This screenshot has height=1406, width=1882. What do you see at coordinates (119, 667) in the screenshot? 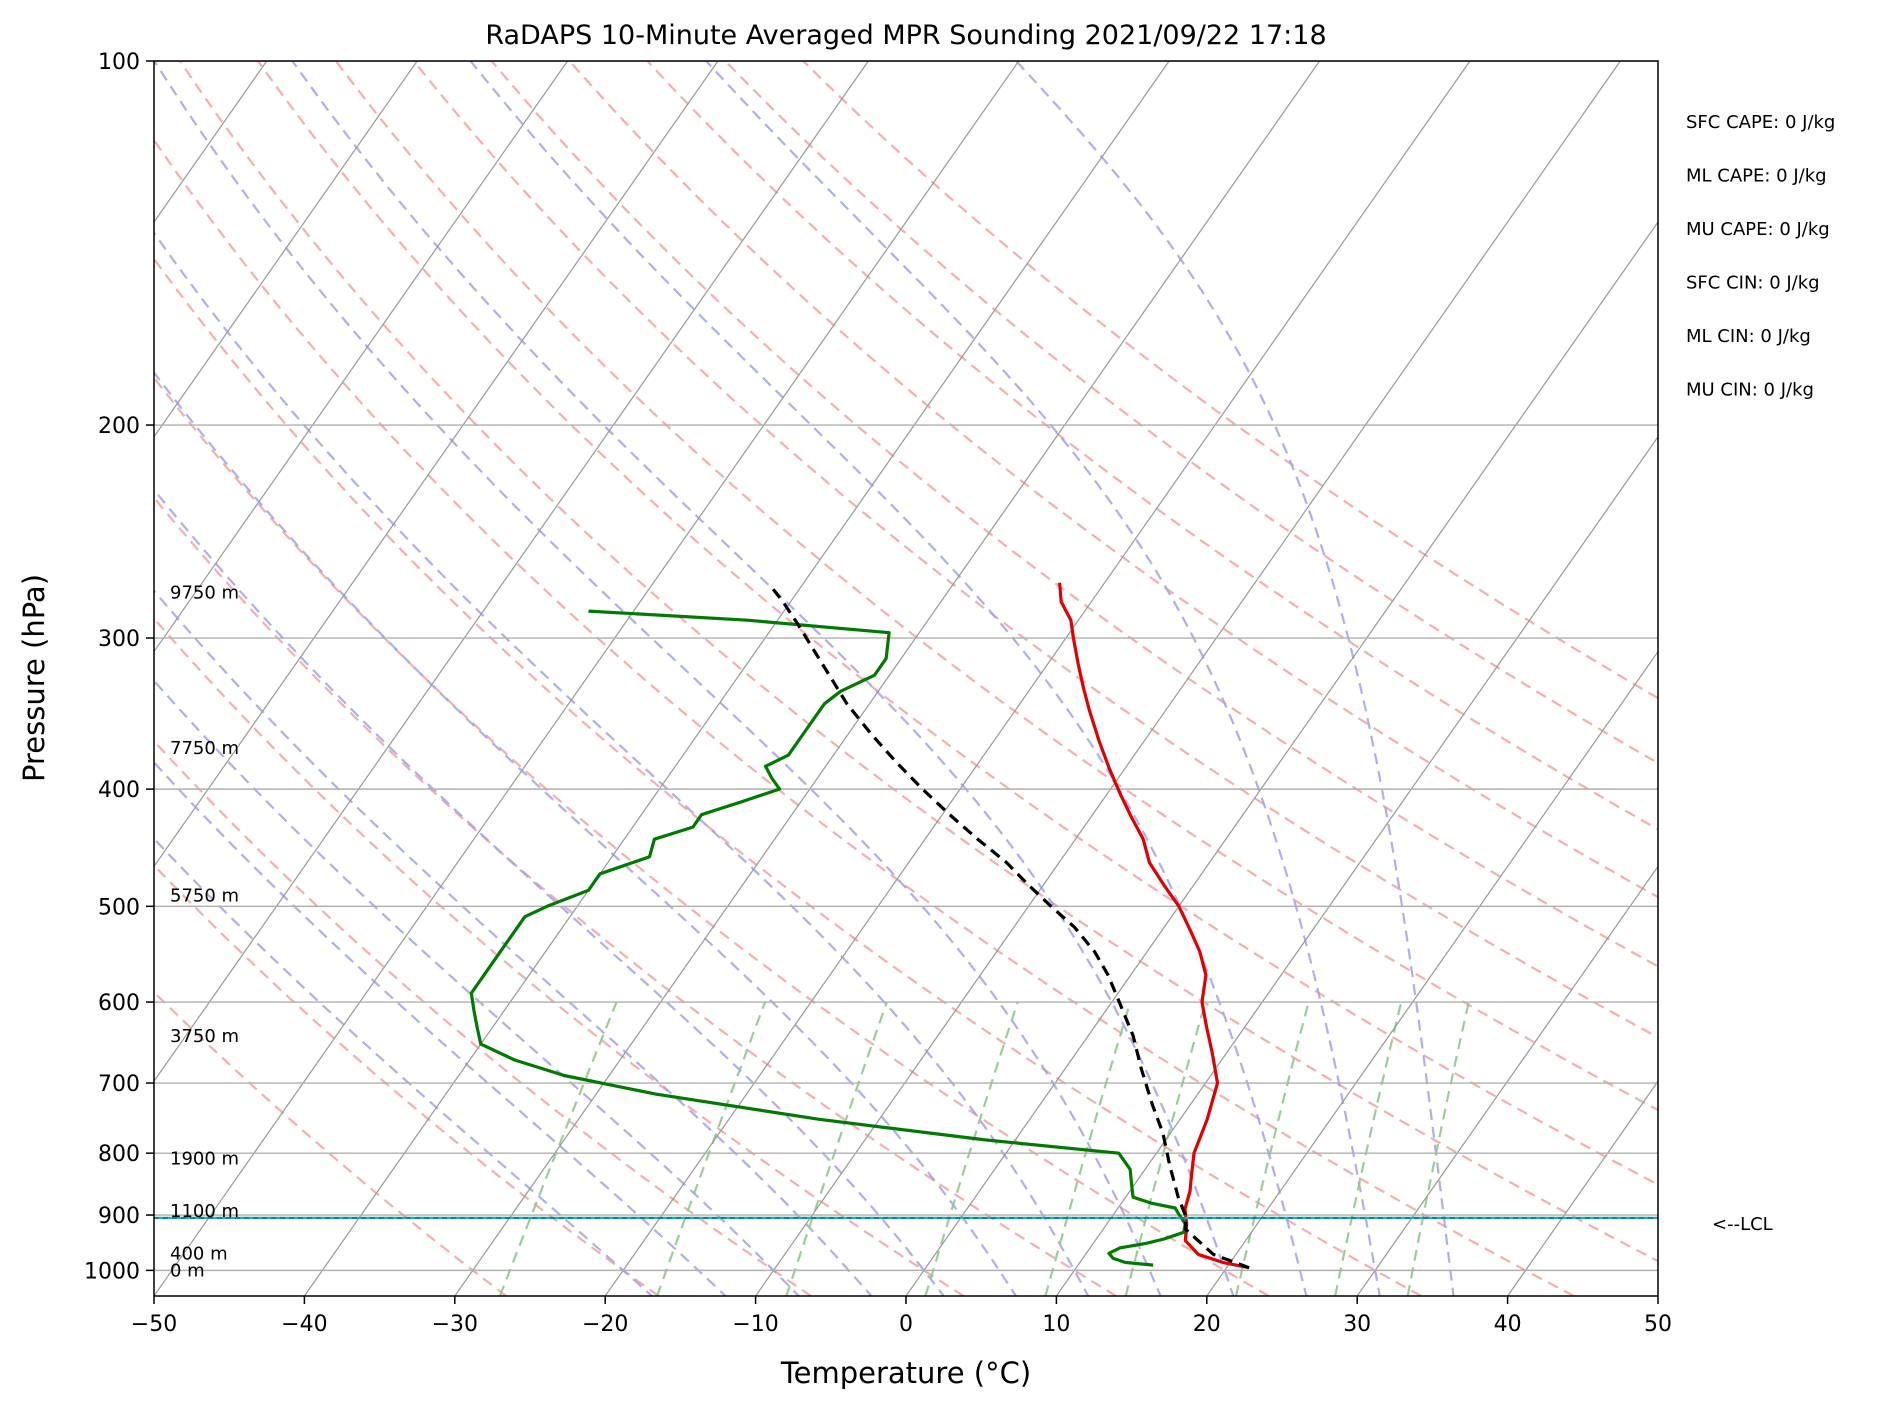
I see `y-axis-ticks: 100 200 300 400 500 600 700 800 900 1000` at bounding box center [119, 667].